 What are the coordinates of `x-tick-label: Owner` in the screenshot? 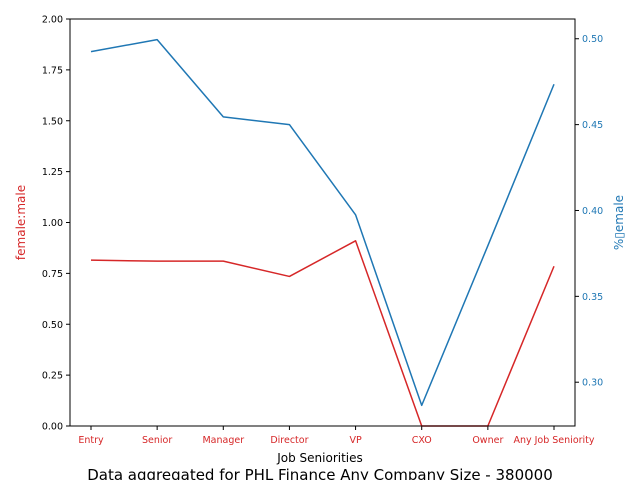 It's located at (487, 440).